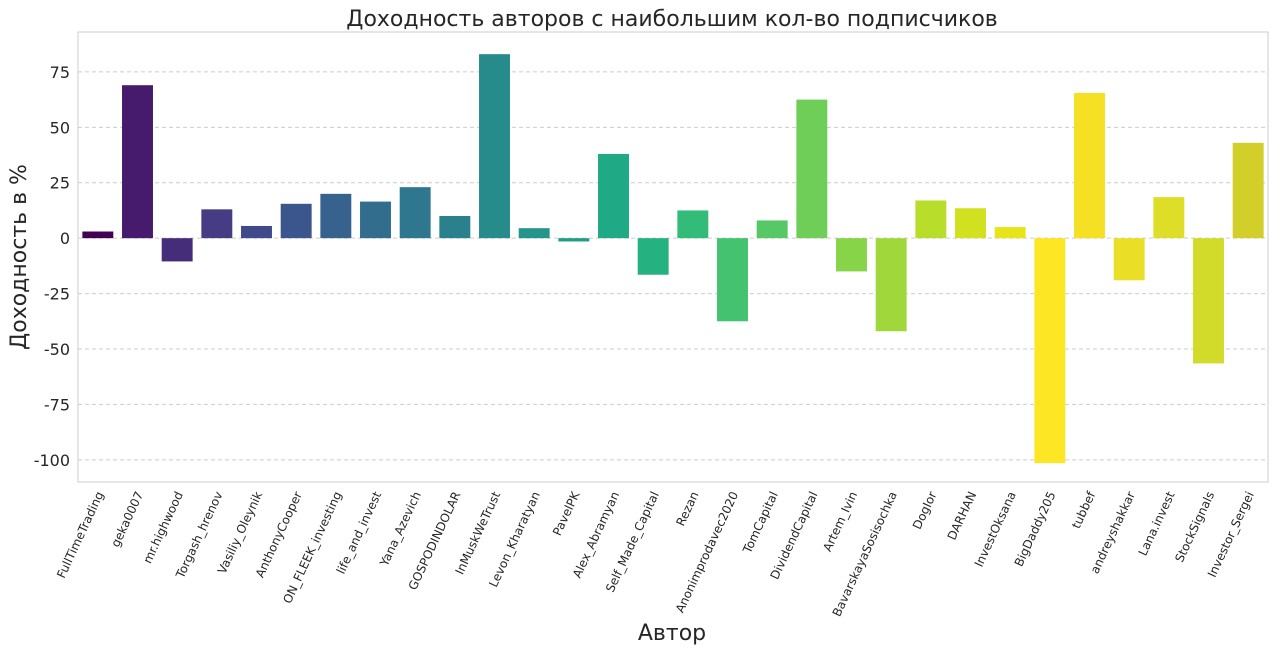  Describe the element at coordinates (60, 127) in the screenshot. I see `y-tick-label: 50` at that location.